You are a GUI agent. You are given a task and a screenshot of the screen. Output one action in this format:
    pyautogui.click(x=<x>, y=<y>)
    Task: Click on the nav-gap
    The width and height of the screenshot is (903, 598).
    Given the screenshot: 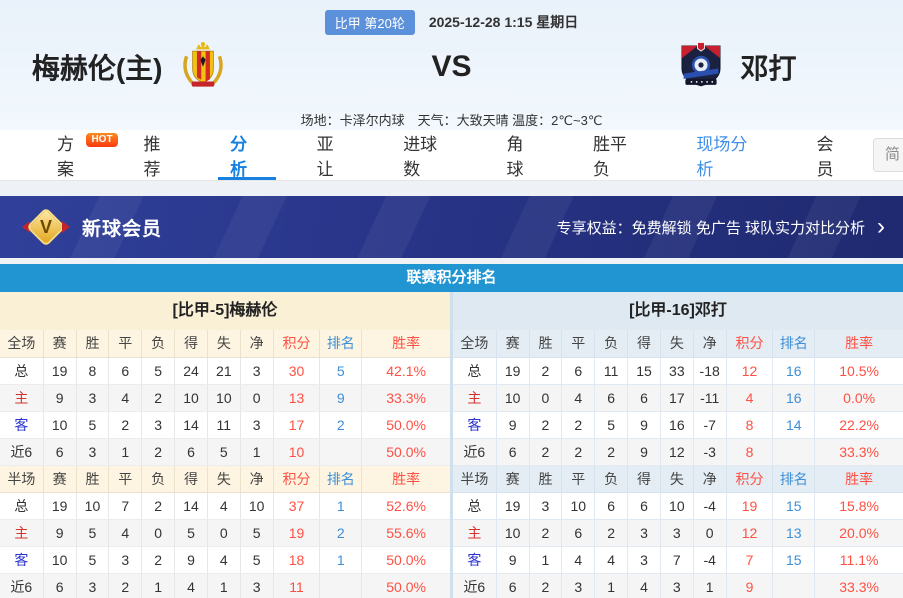 What is the action you would take?
    pyautogui.click(x=451, y=188)
    